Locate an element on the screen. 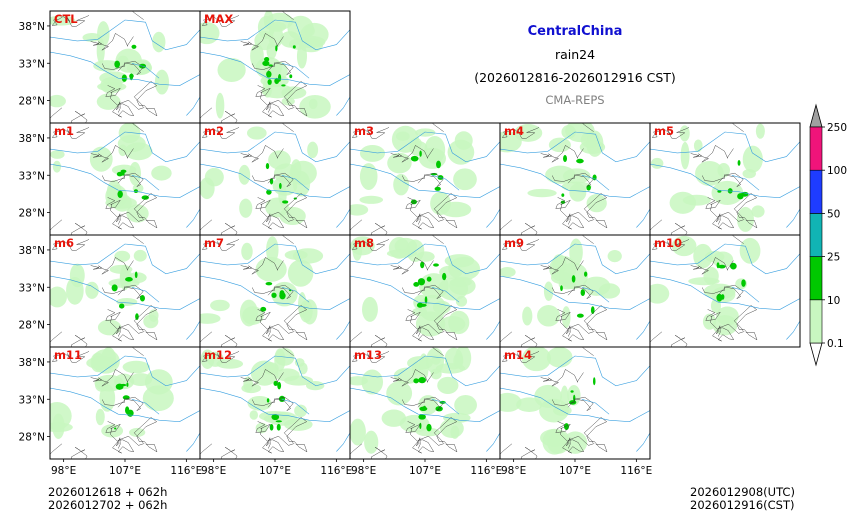  map-panel-m7: m7 is located at coordinates (275, 291).